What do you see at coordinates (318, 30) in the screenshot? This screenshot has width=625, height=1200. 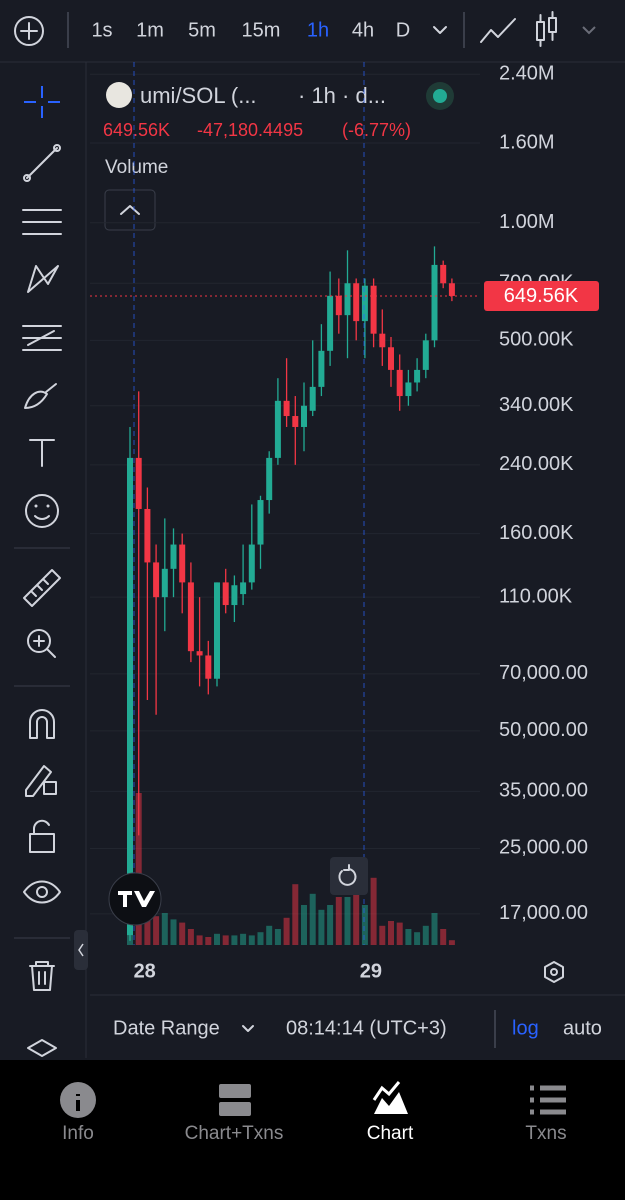 I see `interval-button: 1h` at bounding box center [318, 30].